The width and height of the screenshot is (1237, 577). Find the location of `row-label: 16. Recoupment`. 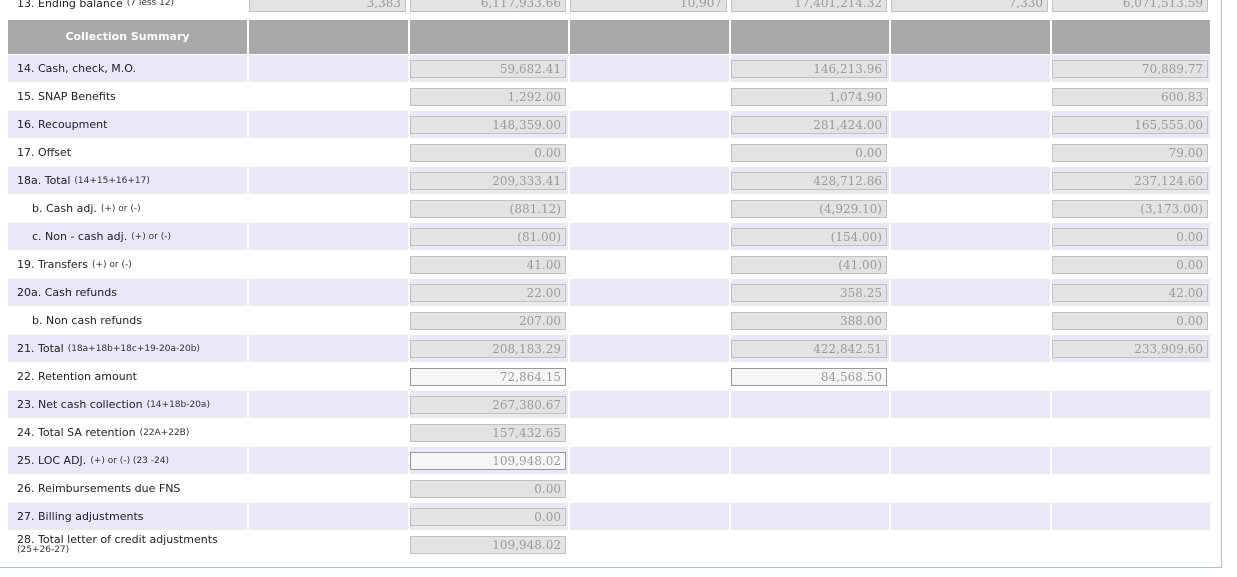

row-label: 16. Recoupment is located at coordinates (62, 124).